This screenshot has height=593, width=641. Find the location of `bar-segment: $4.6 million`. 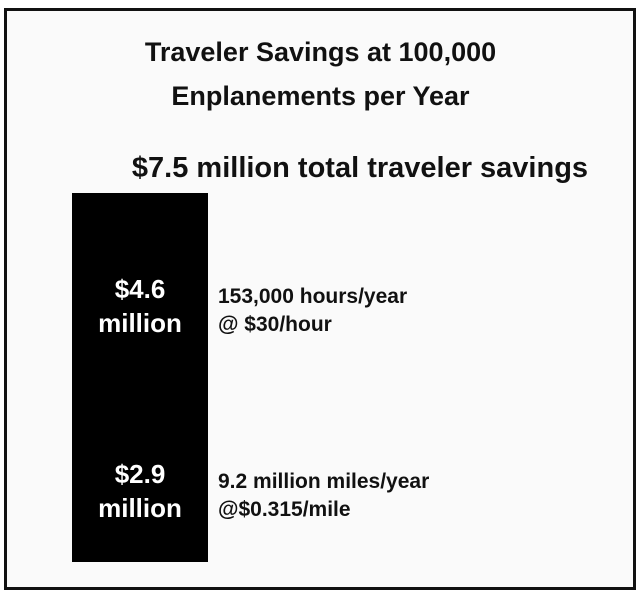

bar-segment: $4.6 million is located at coordinates (140, 306).